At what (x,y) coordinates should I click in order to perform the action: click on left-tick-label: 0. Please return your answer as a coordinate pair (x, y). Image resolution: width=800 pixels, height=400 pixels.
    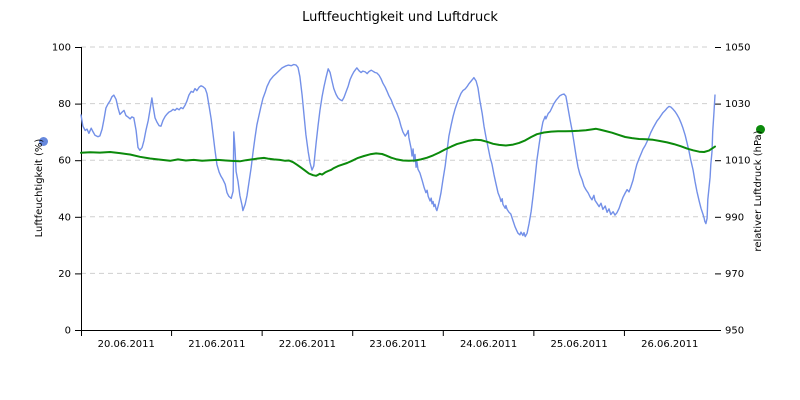
    Looking at the image, I should click on (68, 331).